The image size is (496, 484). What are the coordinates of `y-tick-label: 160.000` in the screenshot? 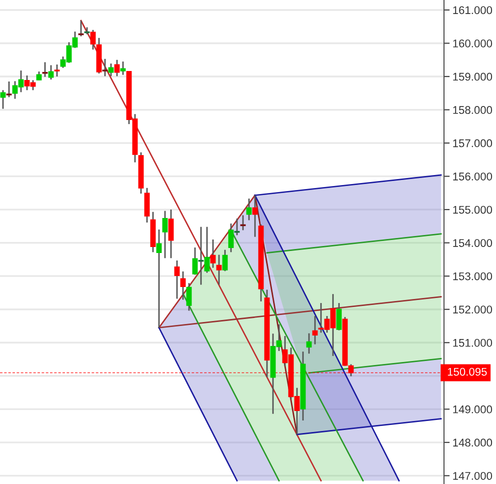 It's located at (472, 44).